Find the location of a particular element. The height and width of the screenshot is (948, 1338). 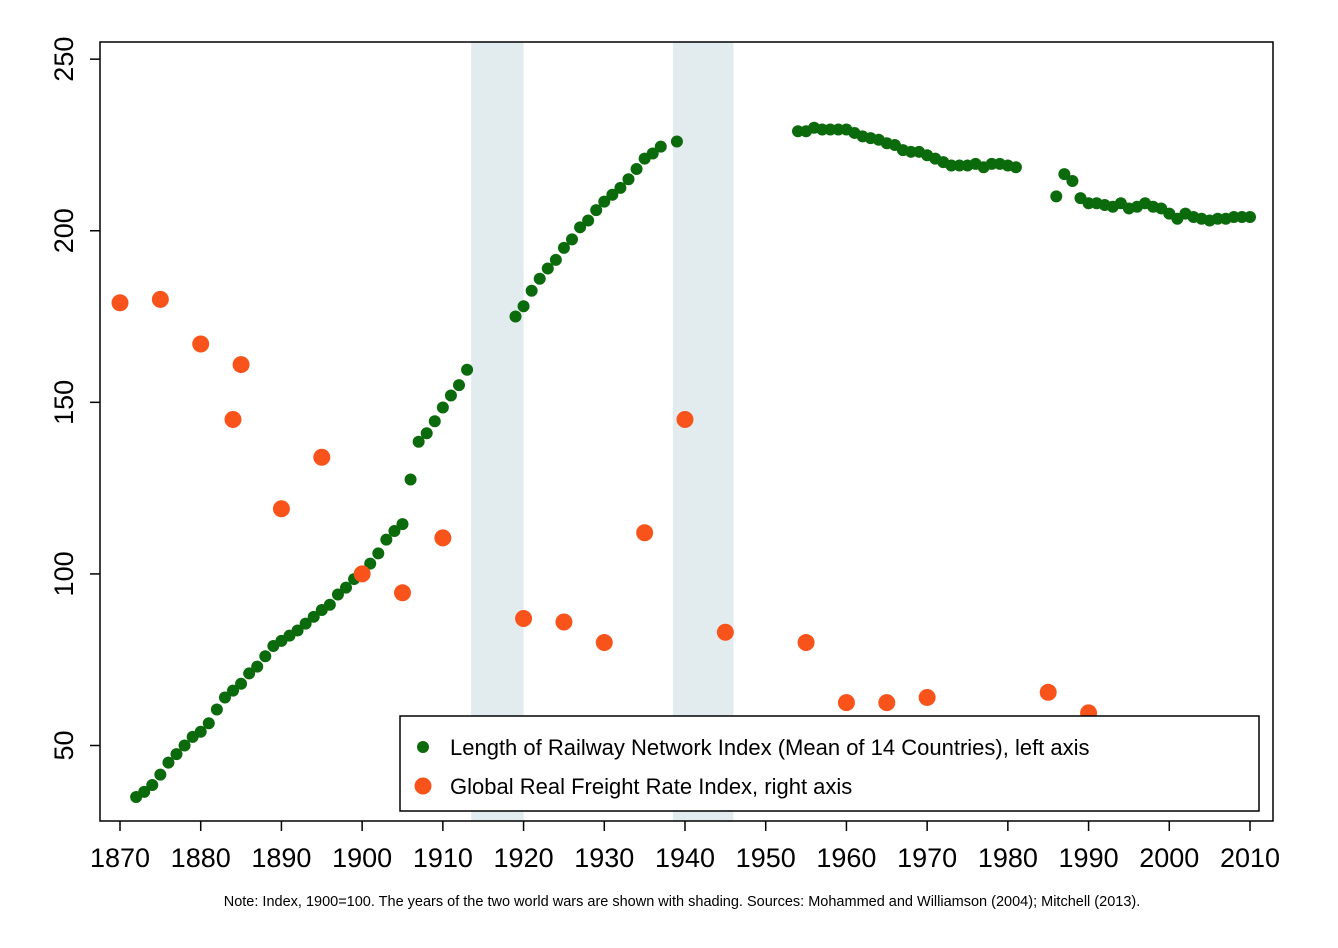

point-railway-1919 is located at coordinates (515, 316).